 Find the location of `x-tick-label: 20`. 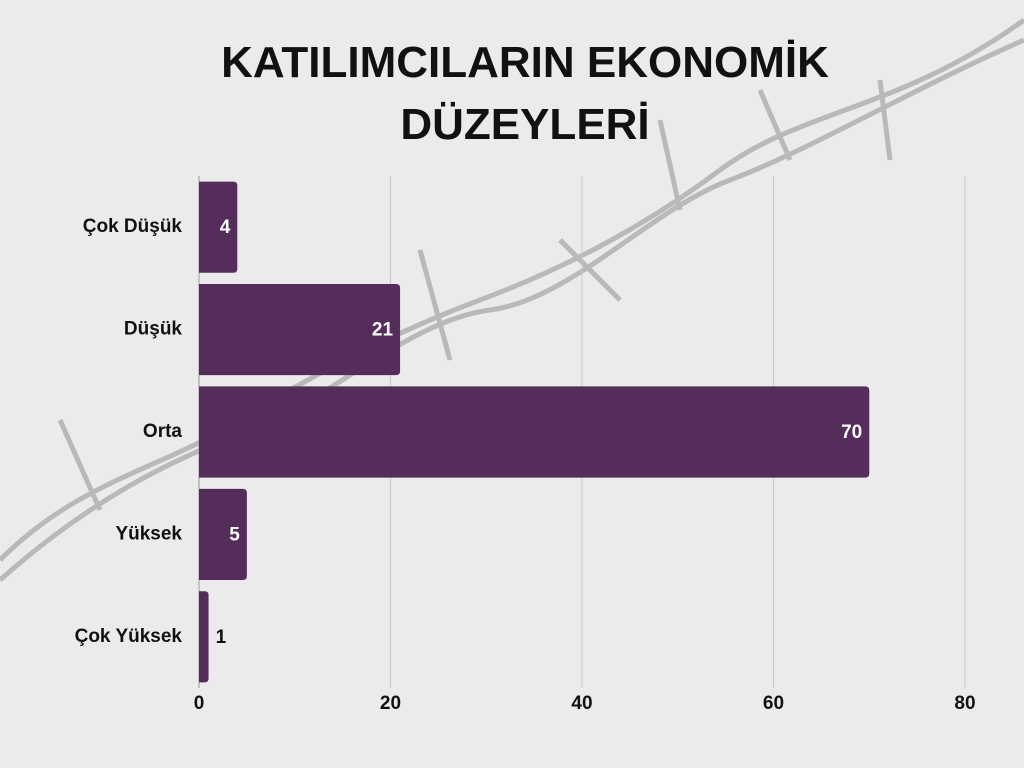

x-tick-label: 20 is located at coordinates (390, 703).